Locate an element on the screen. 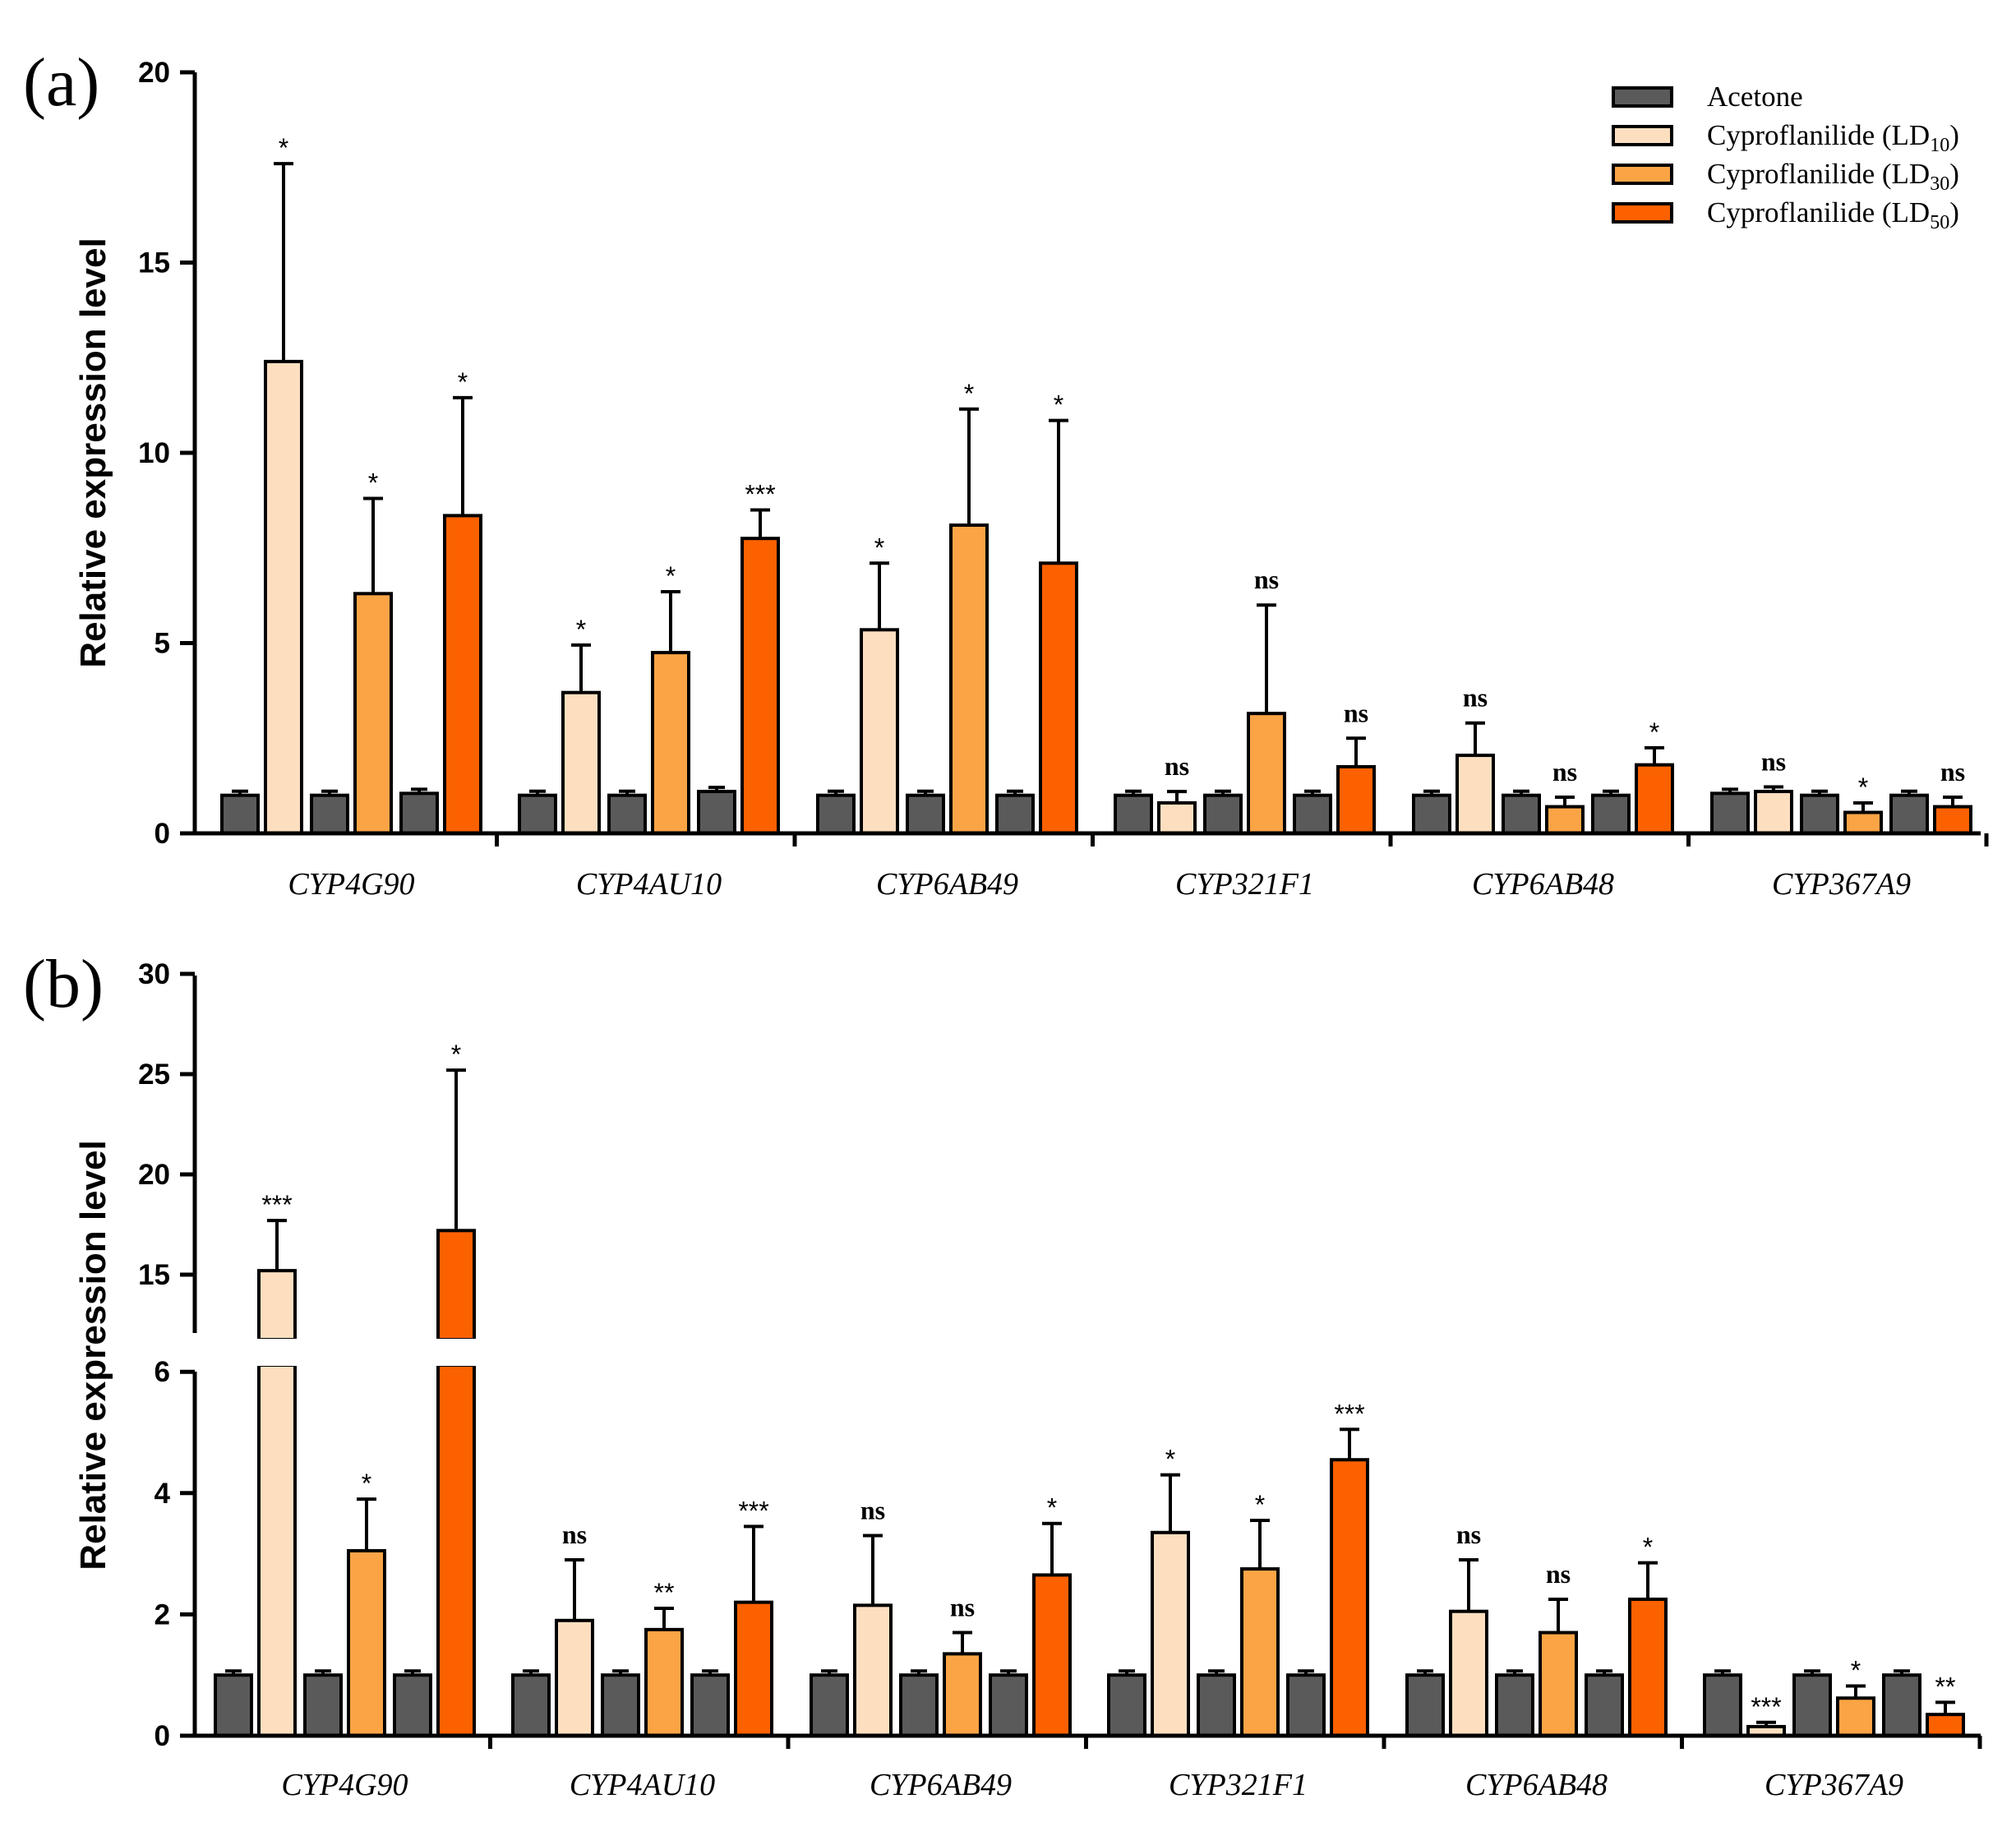 The image size is (2016, 1822). y-tick-label: 30 is located at coordinates (154, 974).